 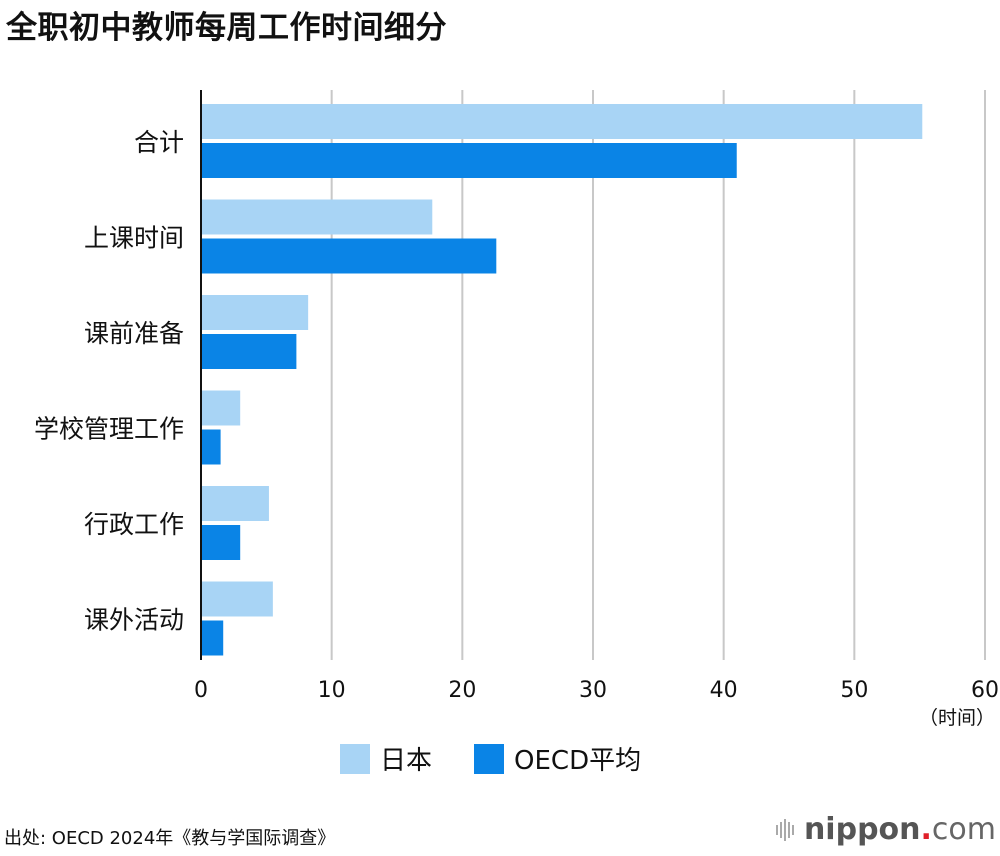 I want to click on logo-text: nippon, so click(x=862, y=829).